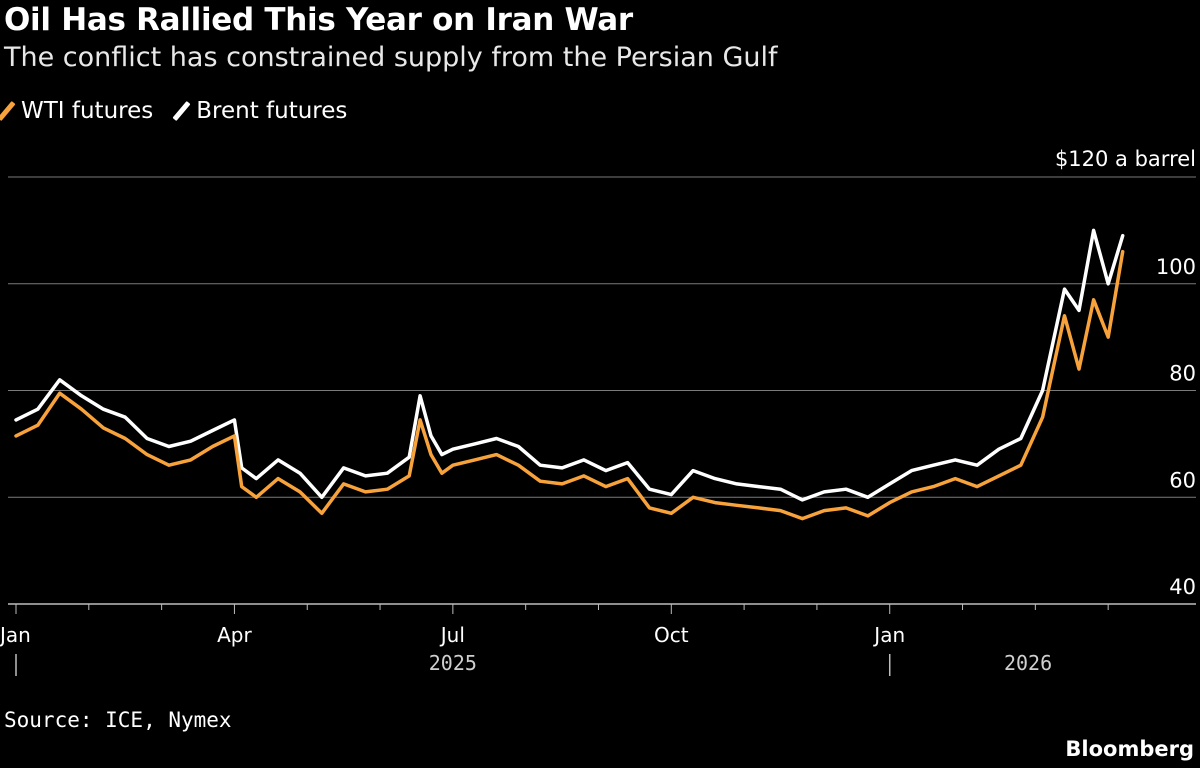 The width and height of the screenshot is (1200, 768). Describe the element at coordinates (1182, 587) in the screenshot. I see `y-tick-label-40: 40` at that location.